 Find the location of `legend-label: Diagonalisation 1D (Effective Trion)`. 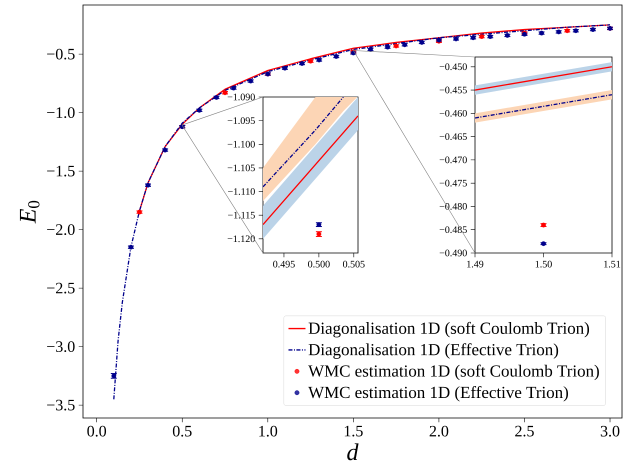

legend-label: Diagonalisation 1D (Effective Trion) is located at coordinates (433, 351).